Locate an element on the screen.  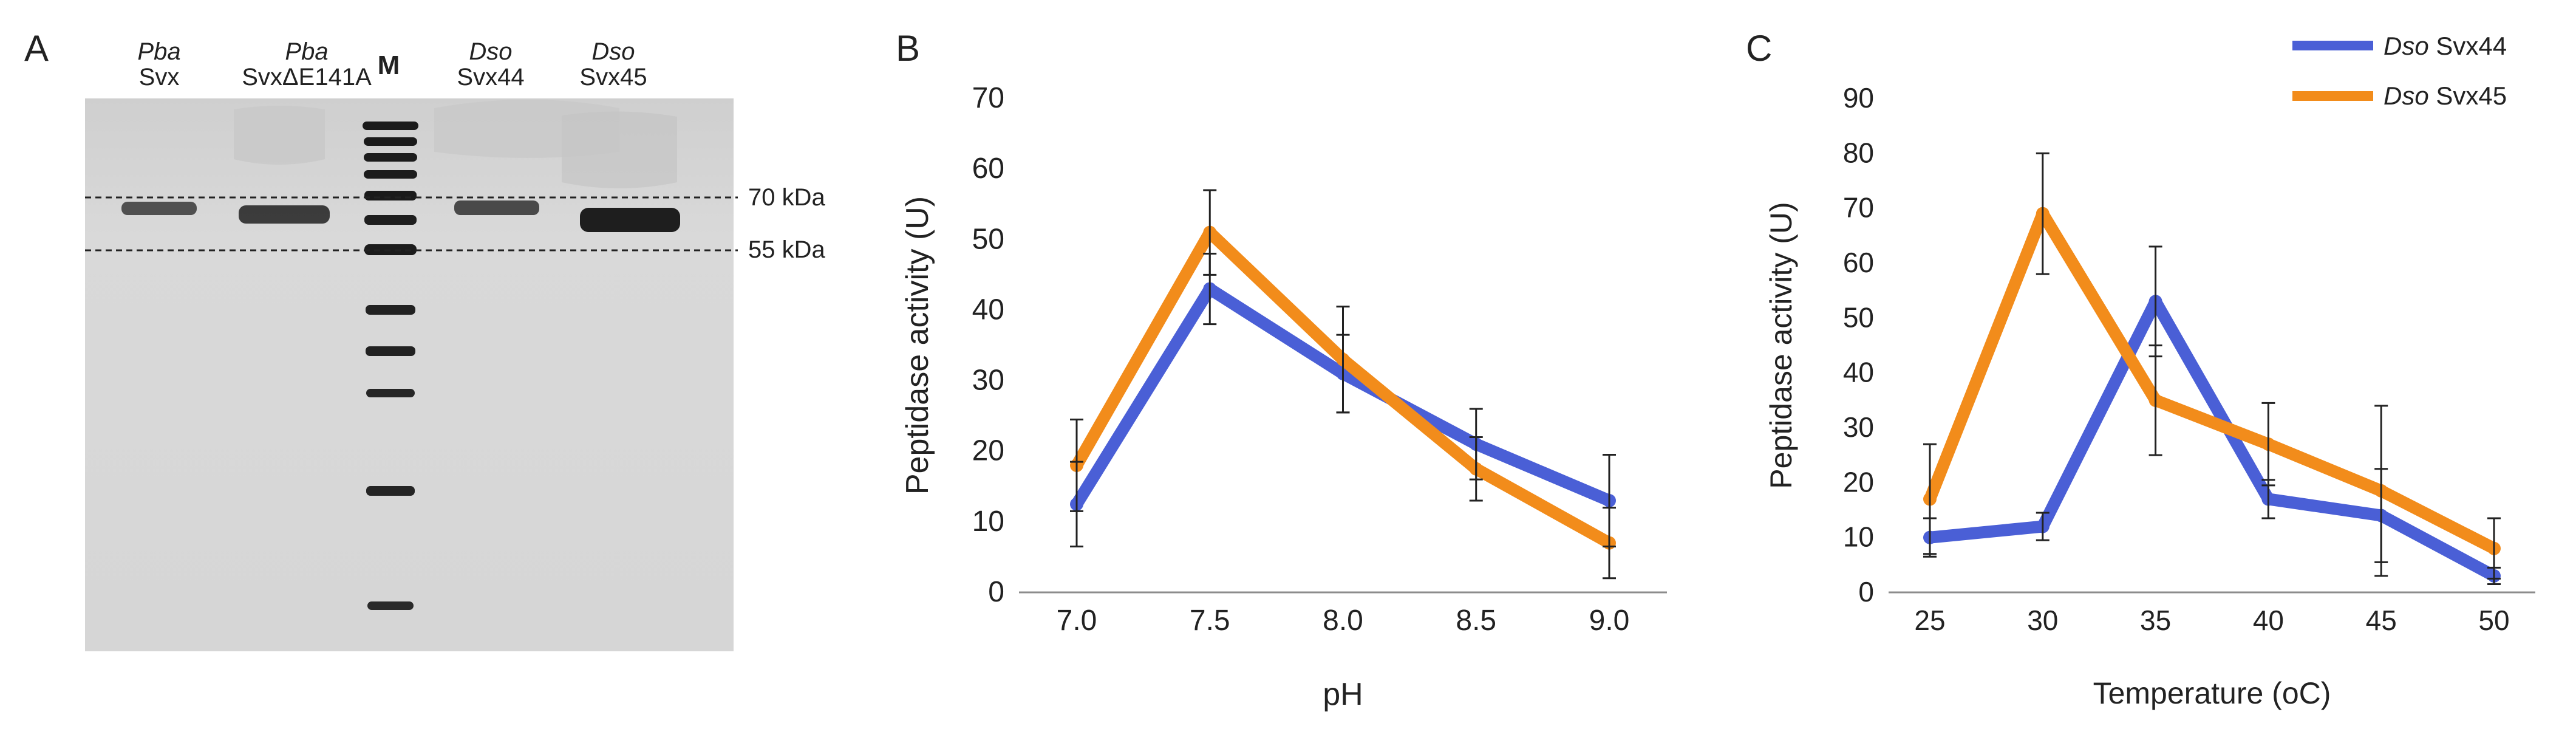
legend-label-svx45: Dso Svx45 is located at coordinates (2445, 95).